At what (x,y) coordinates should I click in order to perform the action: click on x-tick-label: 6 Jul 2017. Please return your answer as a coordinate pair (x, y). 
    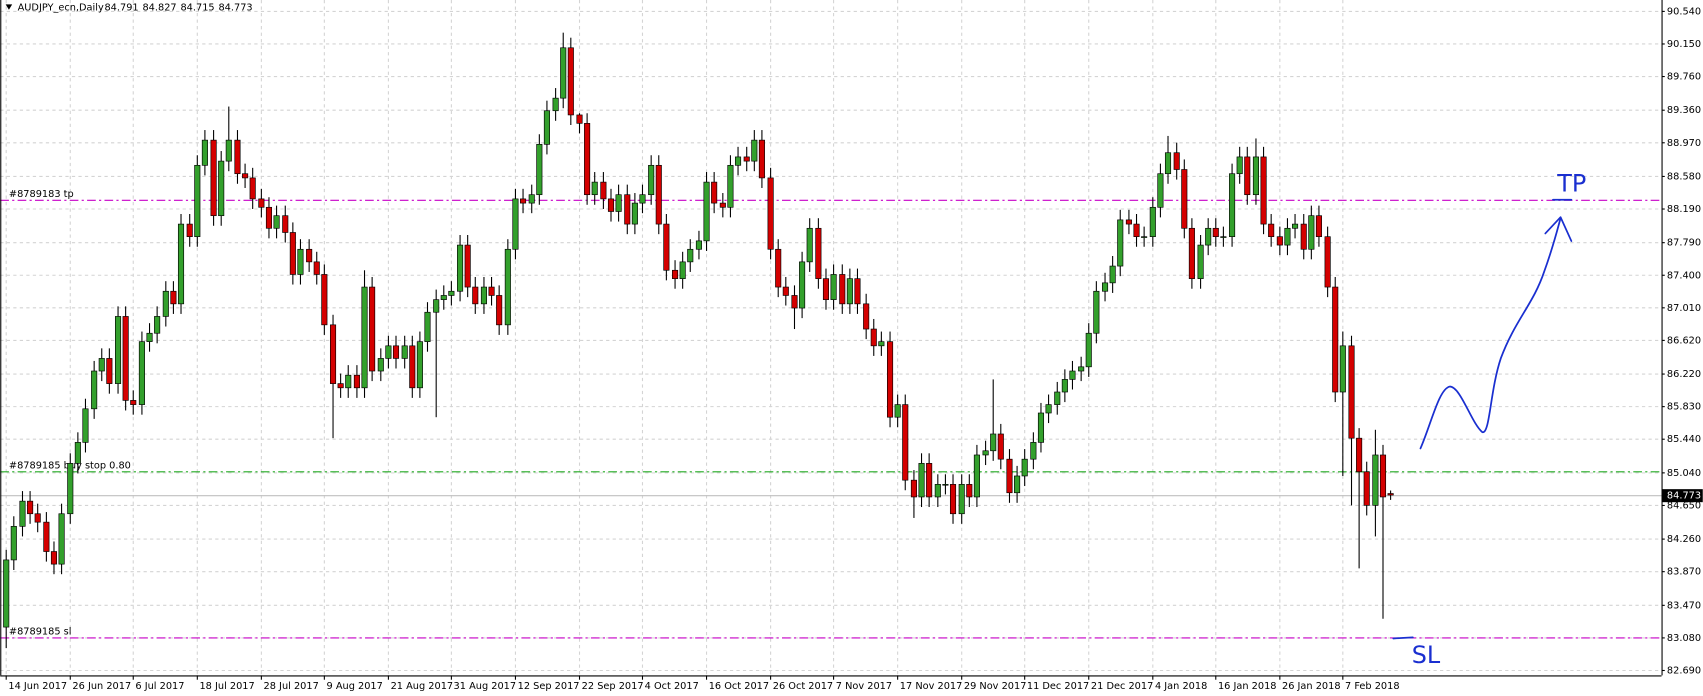
    Looking at the image, I should click on (159, 686).